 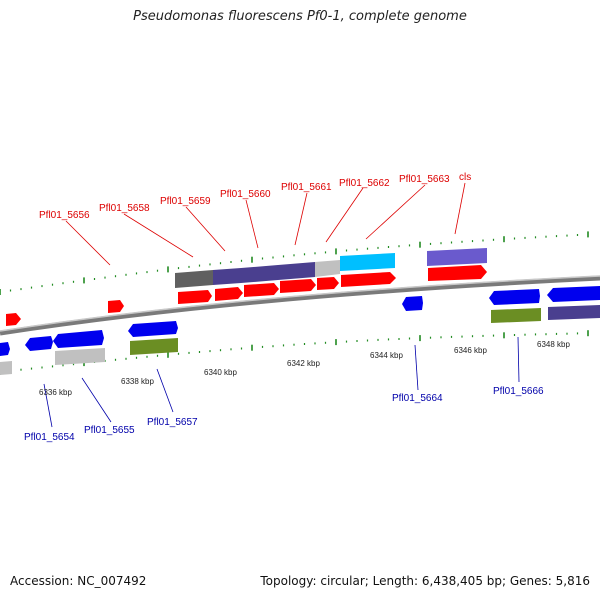 I want to click on label-pfl01-5656: Pfl01_5656, so click(x=64, y=215).